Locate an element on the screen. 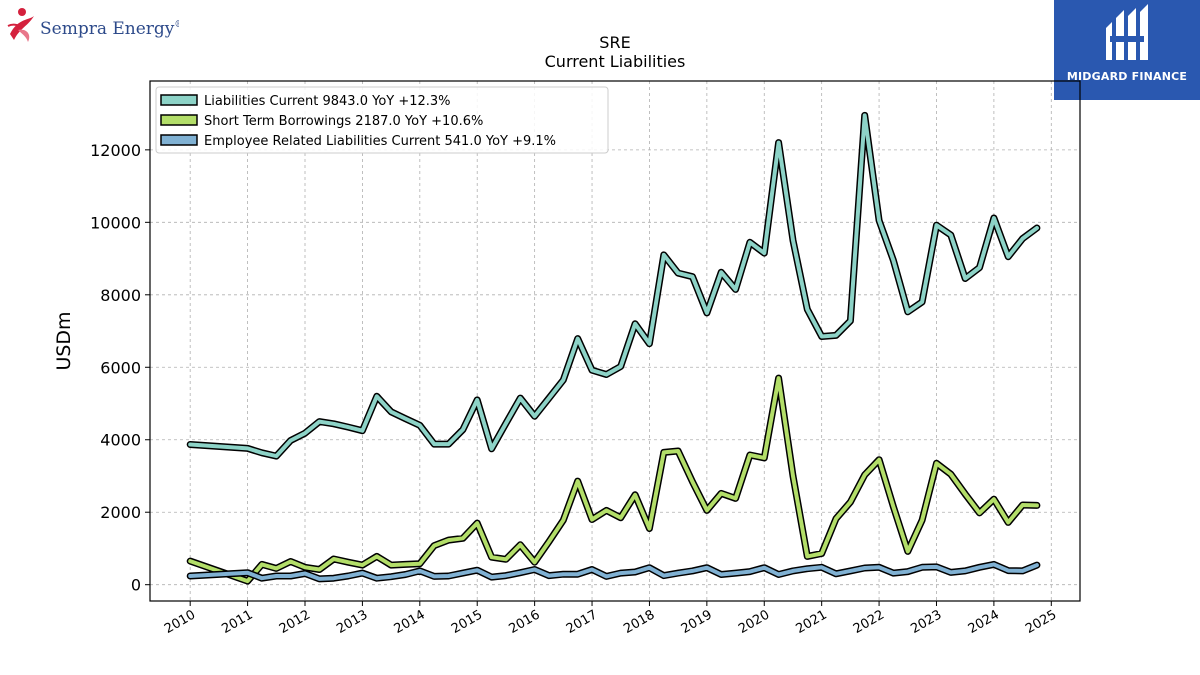 This screenshot has width=1200, height=675. x-tick-label: 2015 is located at coordinates (467, 622).